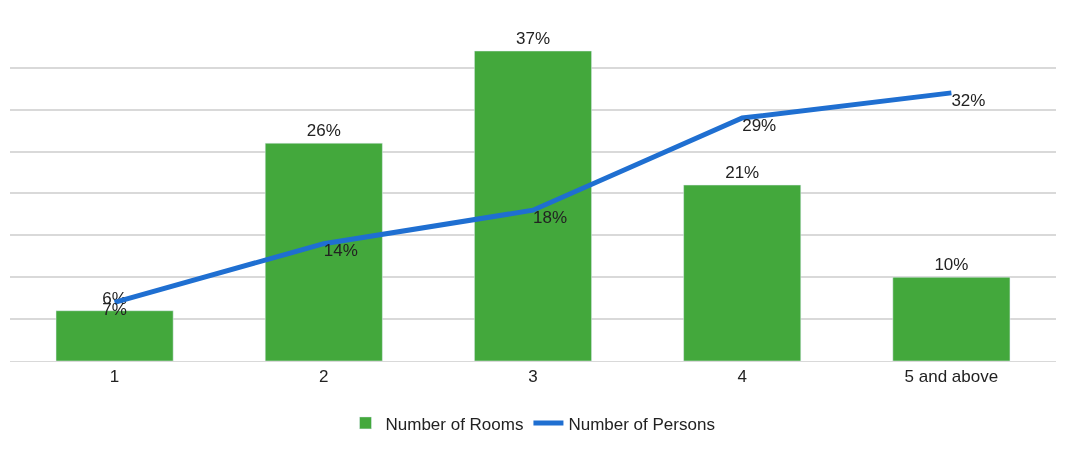  What do you see at coordinates (340, 251) in the screenshot?
I see `data-label: 14%` at bounding box center [340, 251].